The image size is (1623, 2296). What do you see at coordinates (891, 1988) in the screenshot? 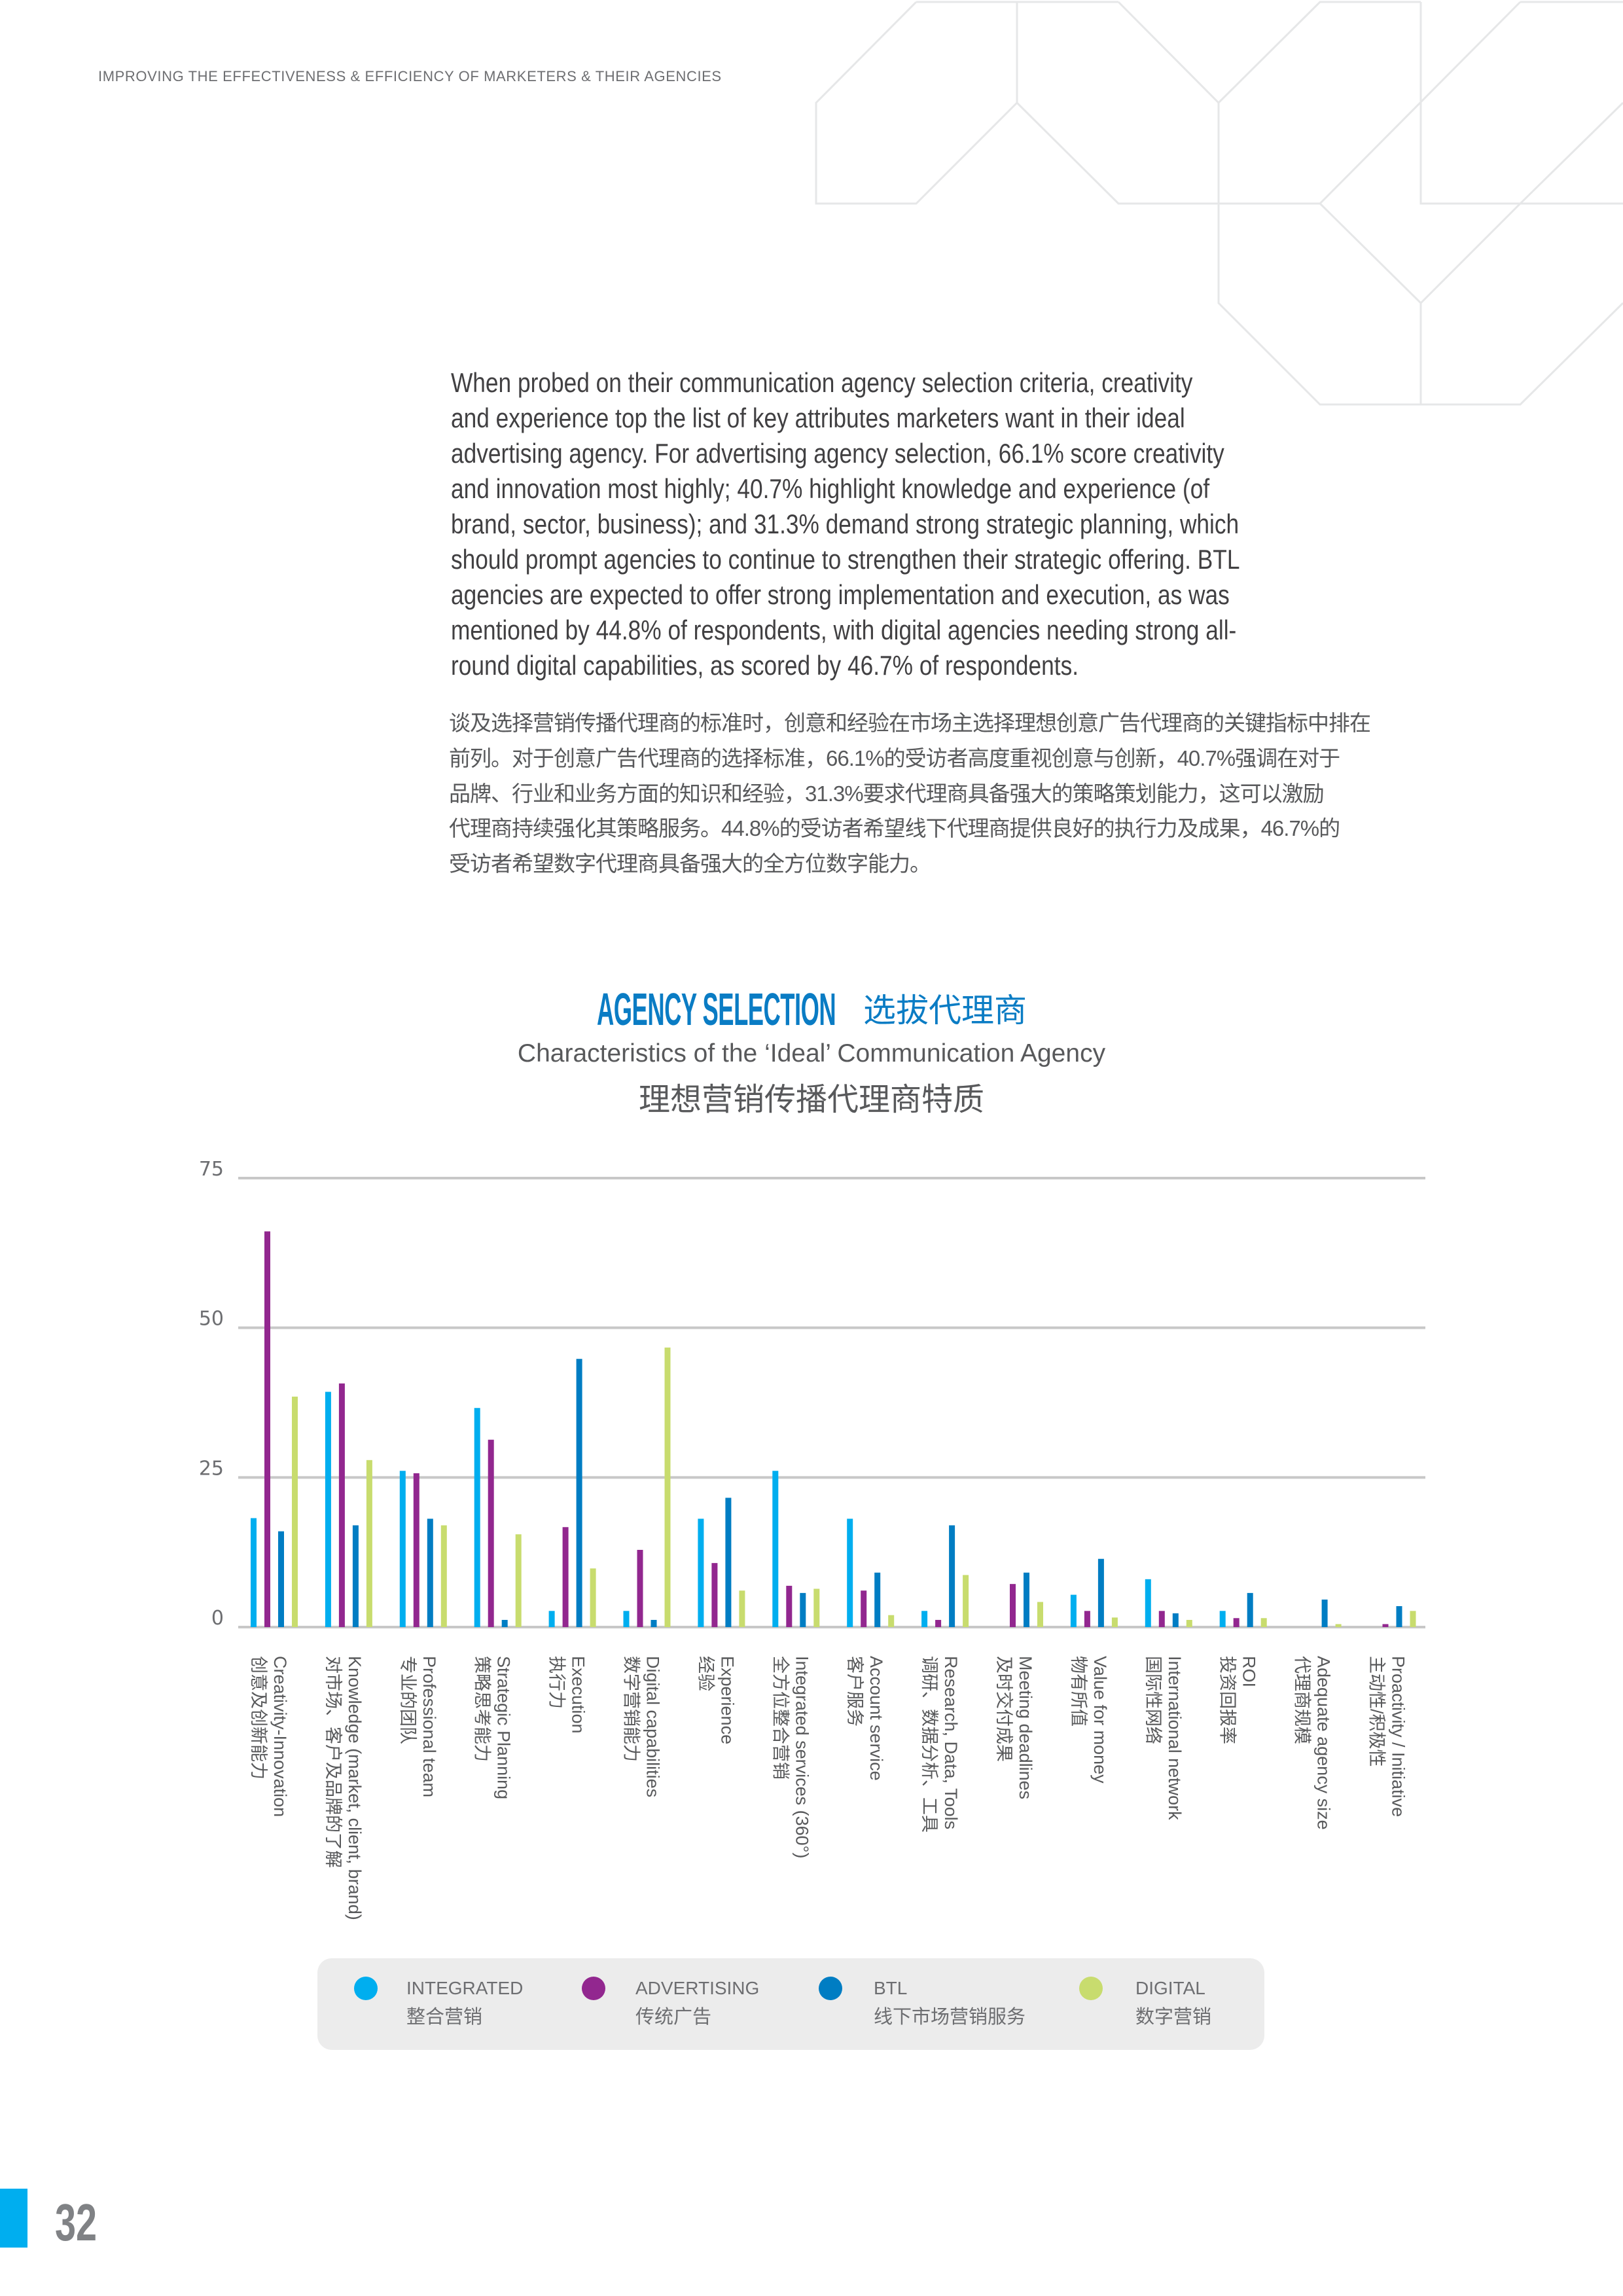
I see `legend-label: BTL` at bounding box center [891, 1988].